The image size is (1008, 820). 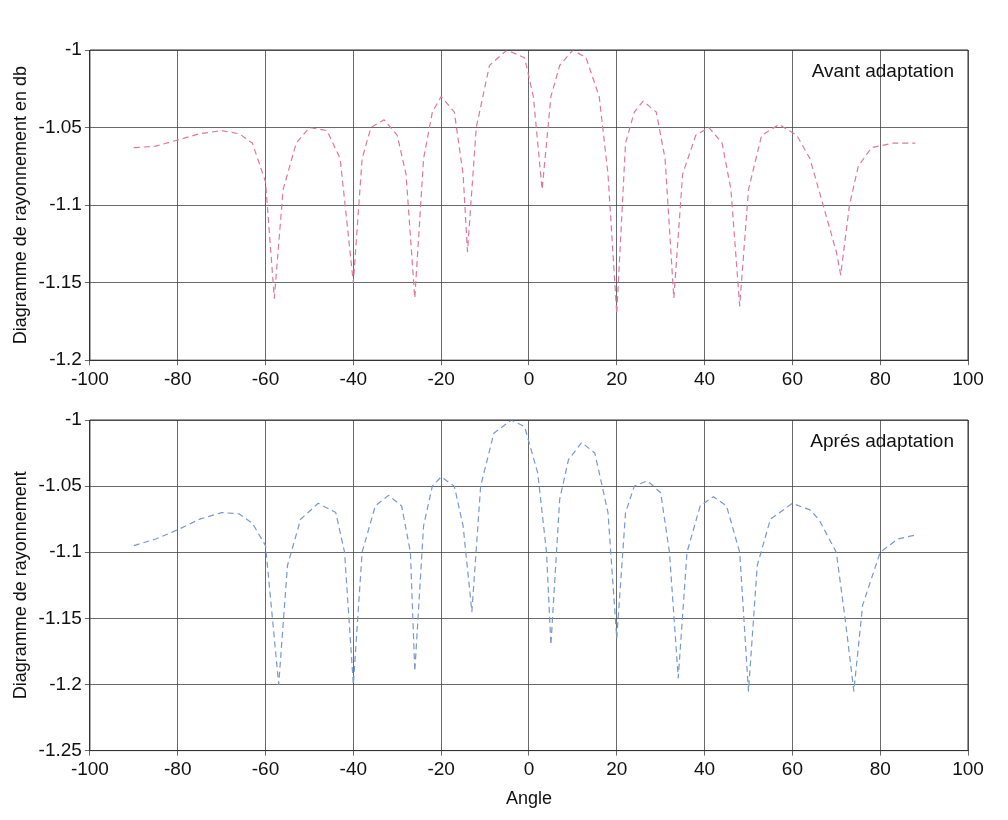 What do you see at coordinates (19, 205) in the screenshot?
I see `y-axis-title: Diagramme de rayonnement en db` at bounding box center [19, 205].